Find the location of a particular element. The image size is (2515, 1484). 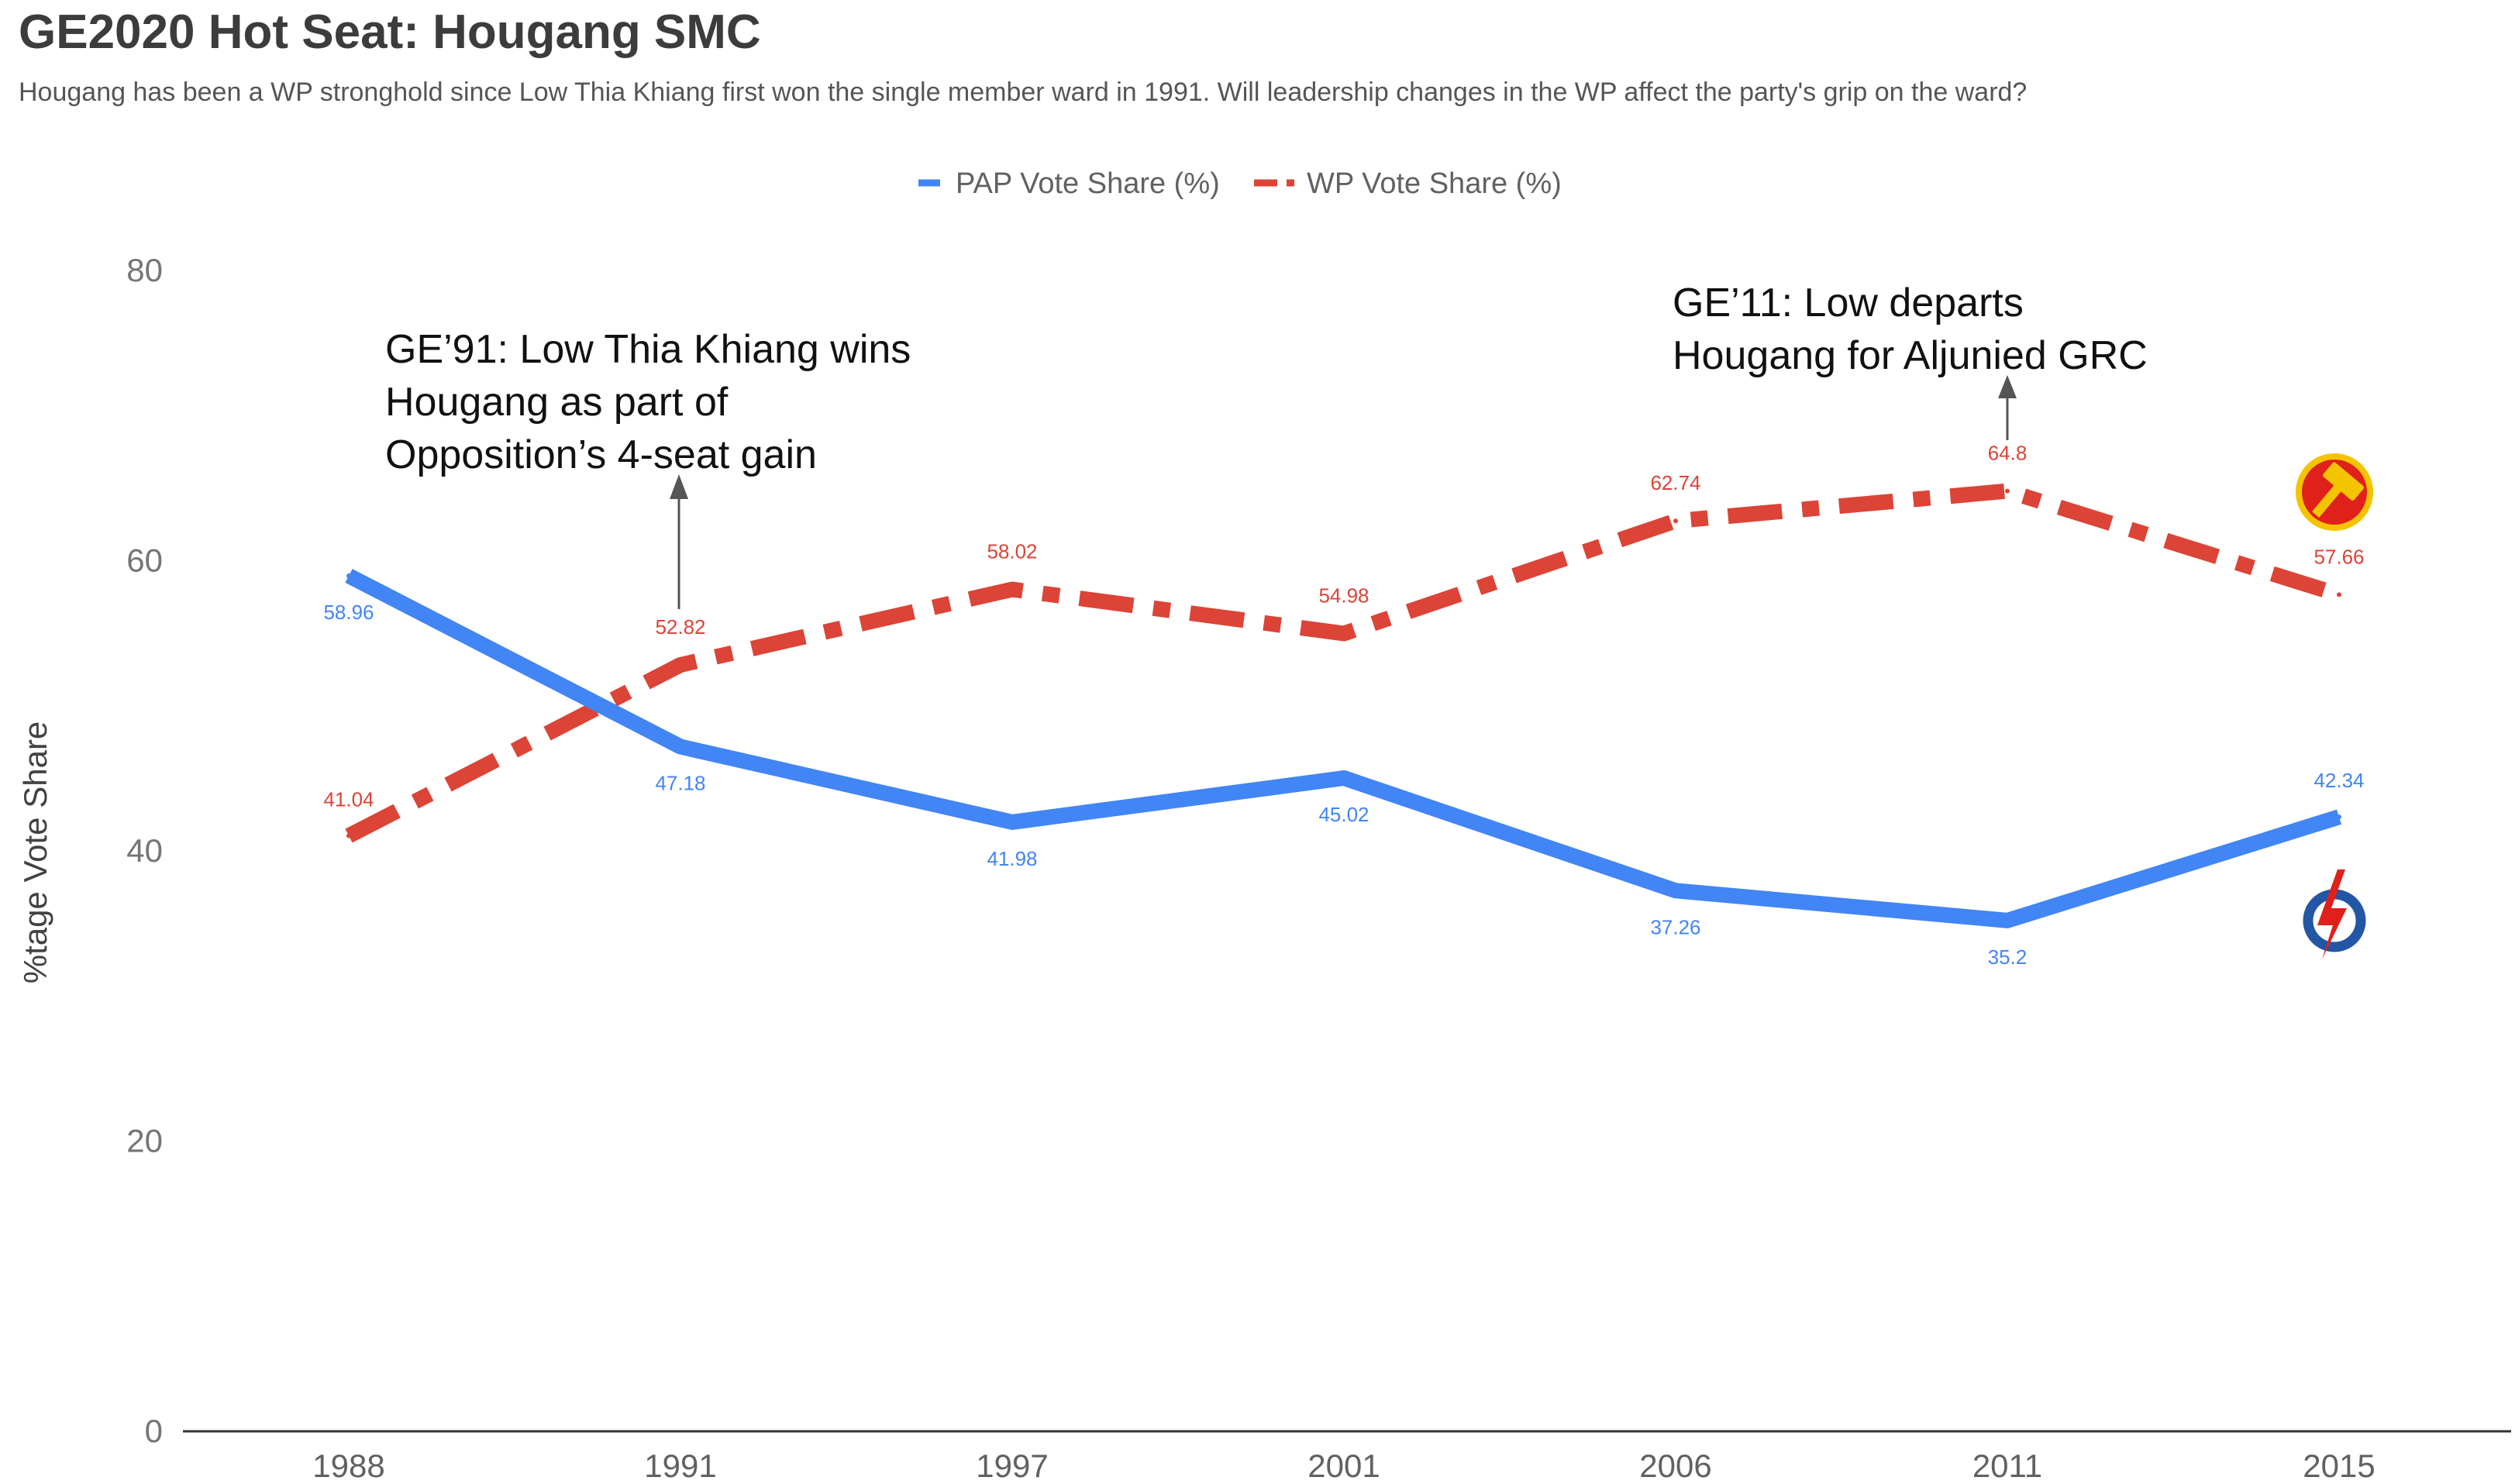

data-label-wp: 64.8 is located at coordinates (2008, 453).